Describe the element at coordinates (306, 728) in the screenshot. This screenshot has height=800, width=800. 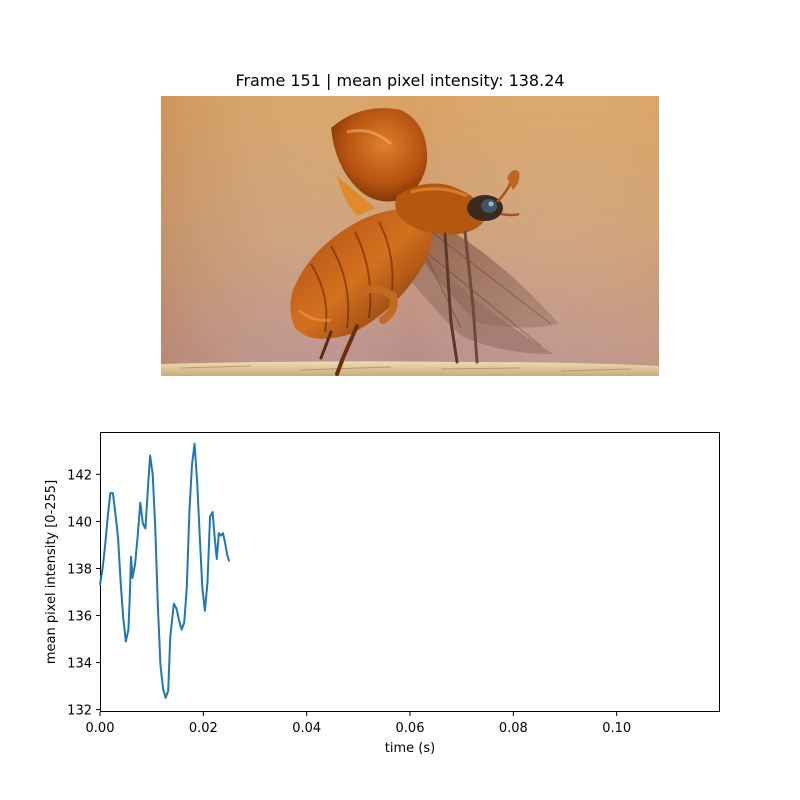
I see `x-tick-label: 0.04` at that location.